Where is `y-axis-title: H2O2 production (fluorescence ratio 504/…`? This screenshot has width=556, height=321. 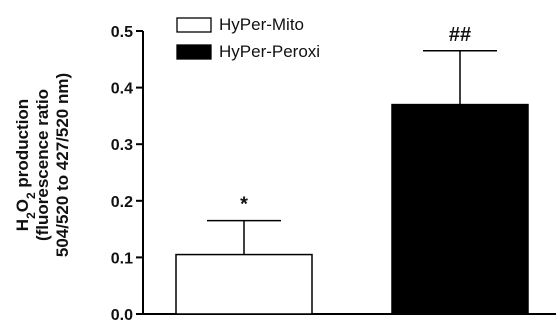 y-axis-title: H2O2 production (fluorescence ratio 504/… is located at coordinates (42, 165).